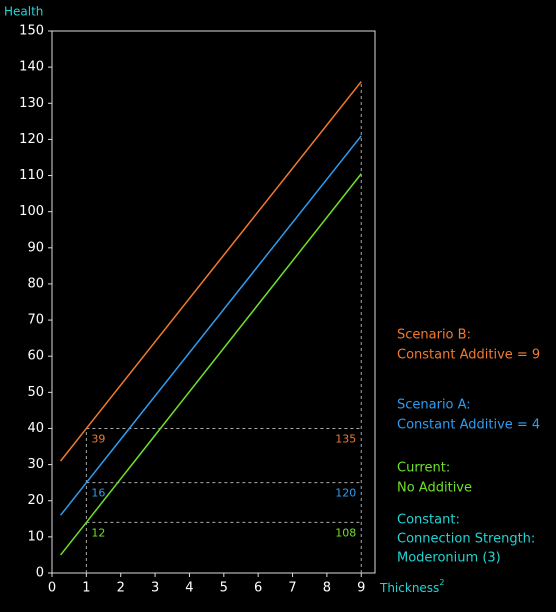  Describe the element at coordinates (434, 405) in the screenshot. I see `legend-name: Scenario A:` at that location.